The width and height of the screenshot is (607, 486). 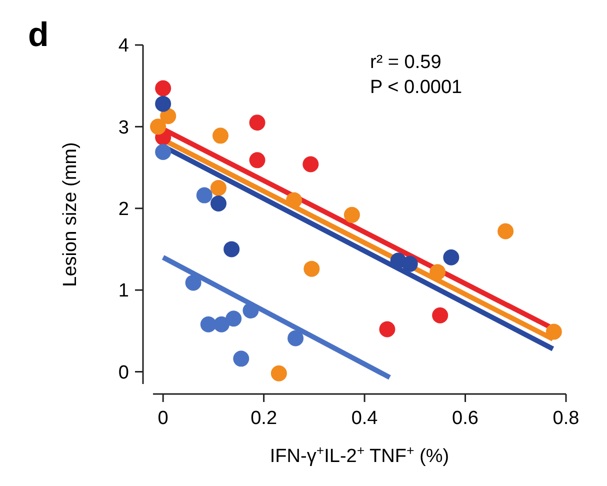 What do you see at coordinates (124, 46) in the screenshot?
I see `y-tick-label: 4` at bounding box center [124, 46].